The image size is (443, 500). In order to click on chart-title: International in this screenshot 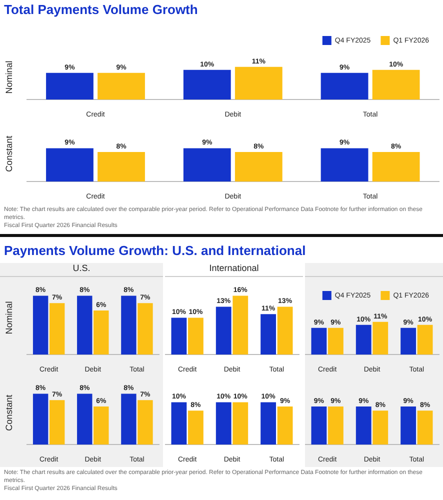, I will do `click(234, 270)`.